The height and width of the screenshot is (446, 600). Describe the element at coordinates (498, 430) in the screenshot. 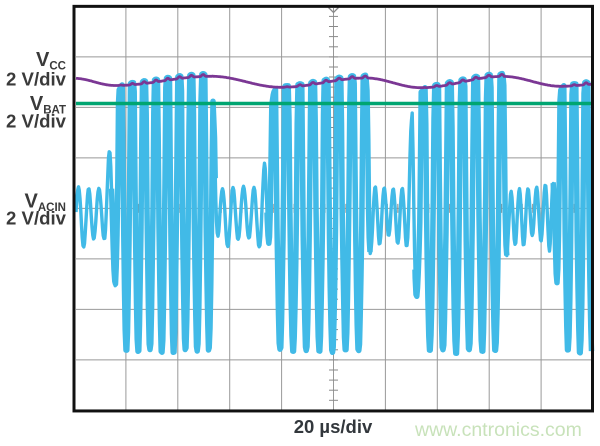

I see `svg-text: www.cntronics.com` at that location.